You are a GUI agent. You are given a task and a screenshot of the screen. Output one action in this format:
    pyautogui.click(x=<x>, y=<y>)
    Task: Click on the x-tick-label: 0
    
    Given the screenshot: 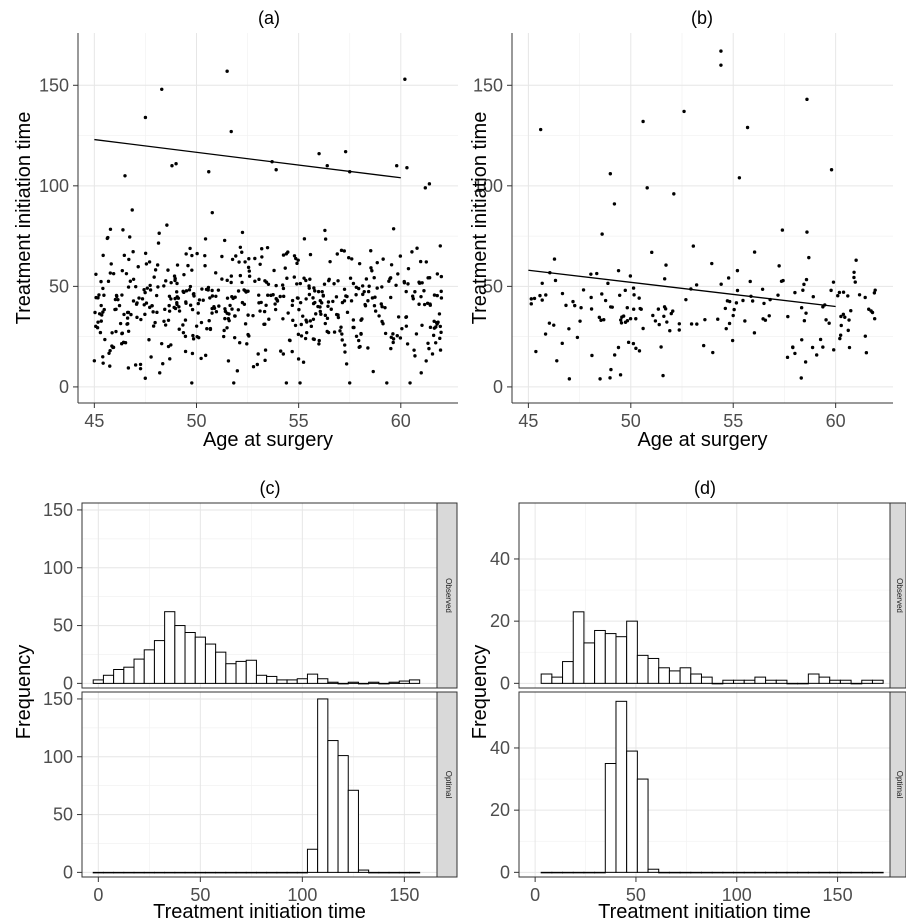 What is the action you would take?
    pyautogui.click(x=535, y=895)
    